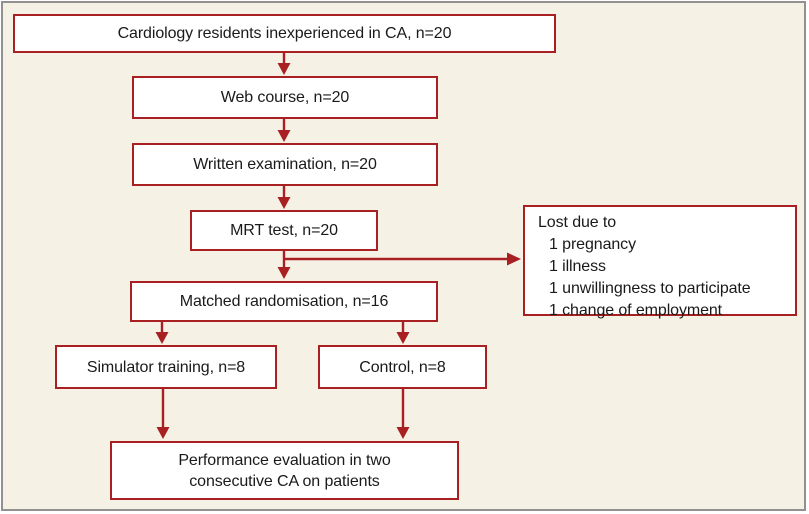  What do you see at coordinates (577, 222) in the screenshot?
I see `node-lost-title: Lost due to` at bounding box center [577, 222].